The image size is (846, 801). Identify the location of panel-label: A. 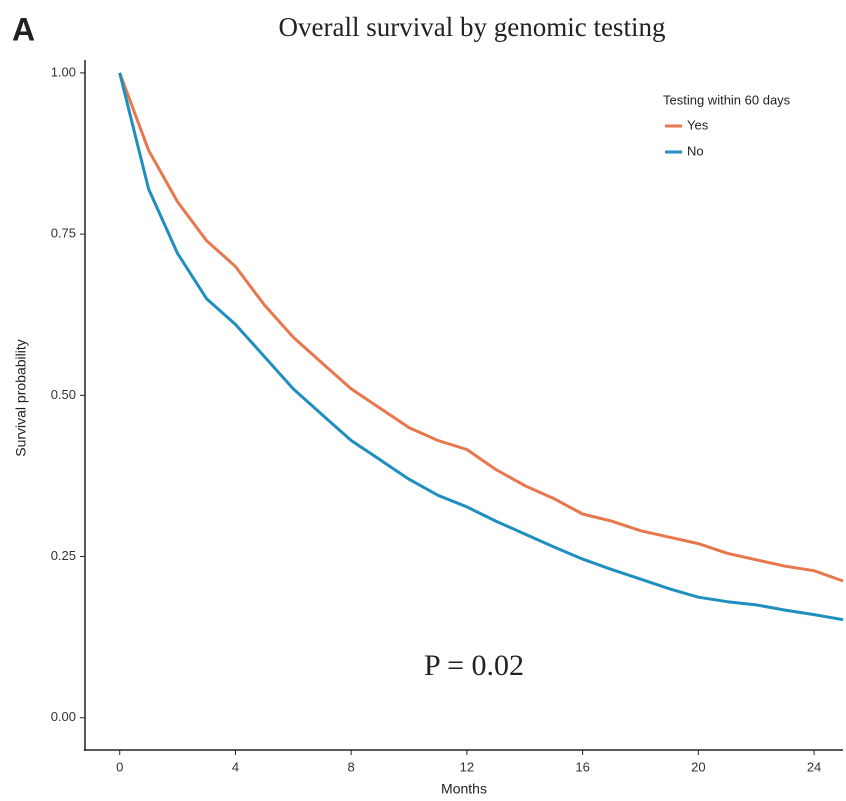
(23, 29).